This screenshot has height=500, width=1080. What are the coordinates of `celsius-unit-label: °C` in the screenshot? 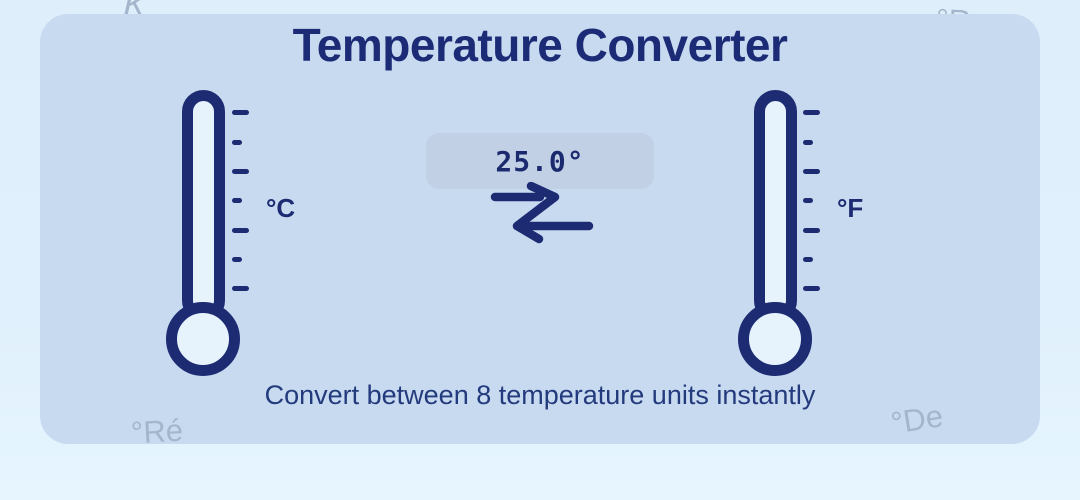 It's located at (281, 208).